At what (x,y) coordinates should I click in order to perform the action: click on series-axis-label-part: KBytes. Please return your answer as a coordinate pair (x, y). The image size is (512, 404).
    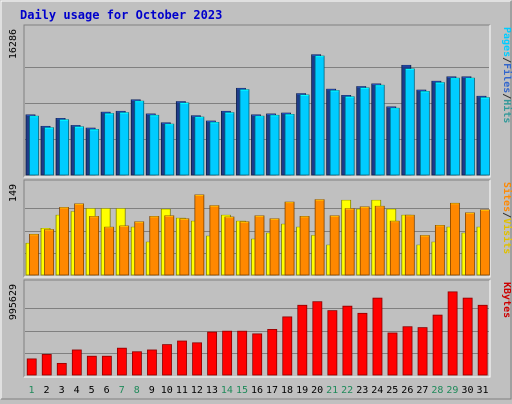
    Looking at the image, I should click on (506, 300).